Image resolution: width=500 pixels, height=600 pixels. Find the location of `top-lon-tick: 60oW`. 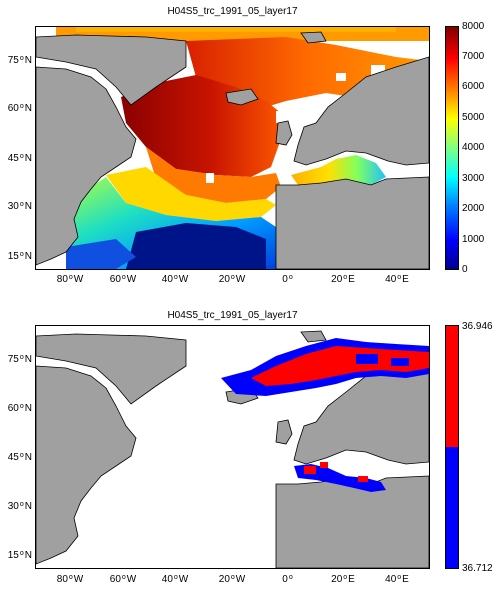

top-lon-tick: 60oW is located at coordinates (123, 279).